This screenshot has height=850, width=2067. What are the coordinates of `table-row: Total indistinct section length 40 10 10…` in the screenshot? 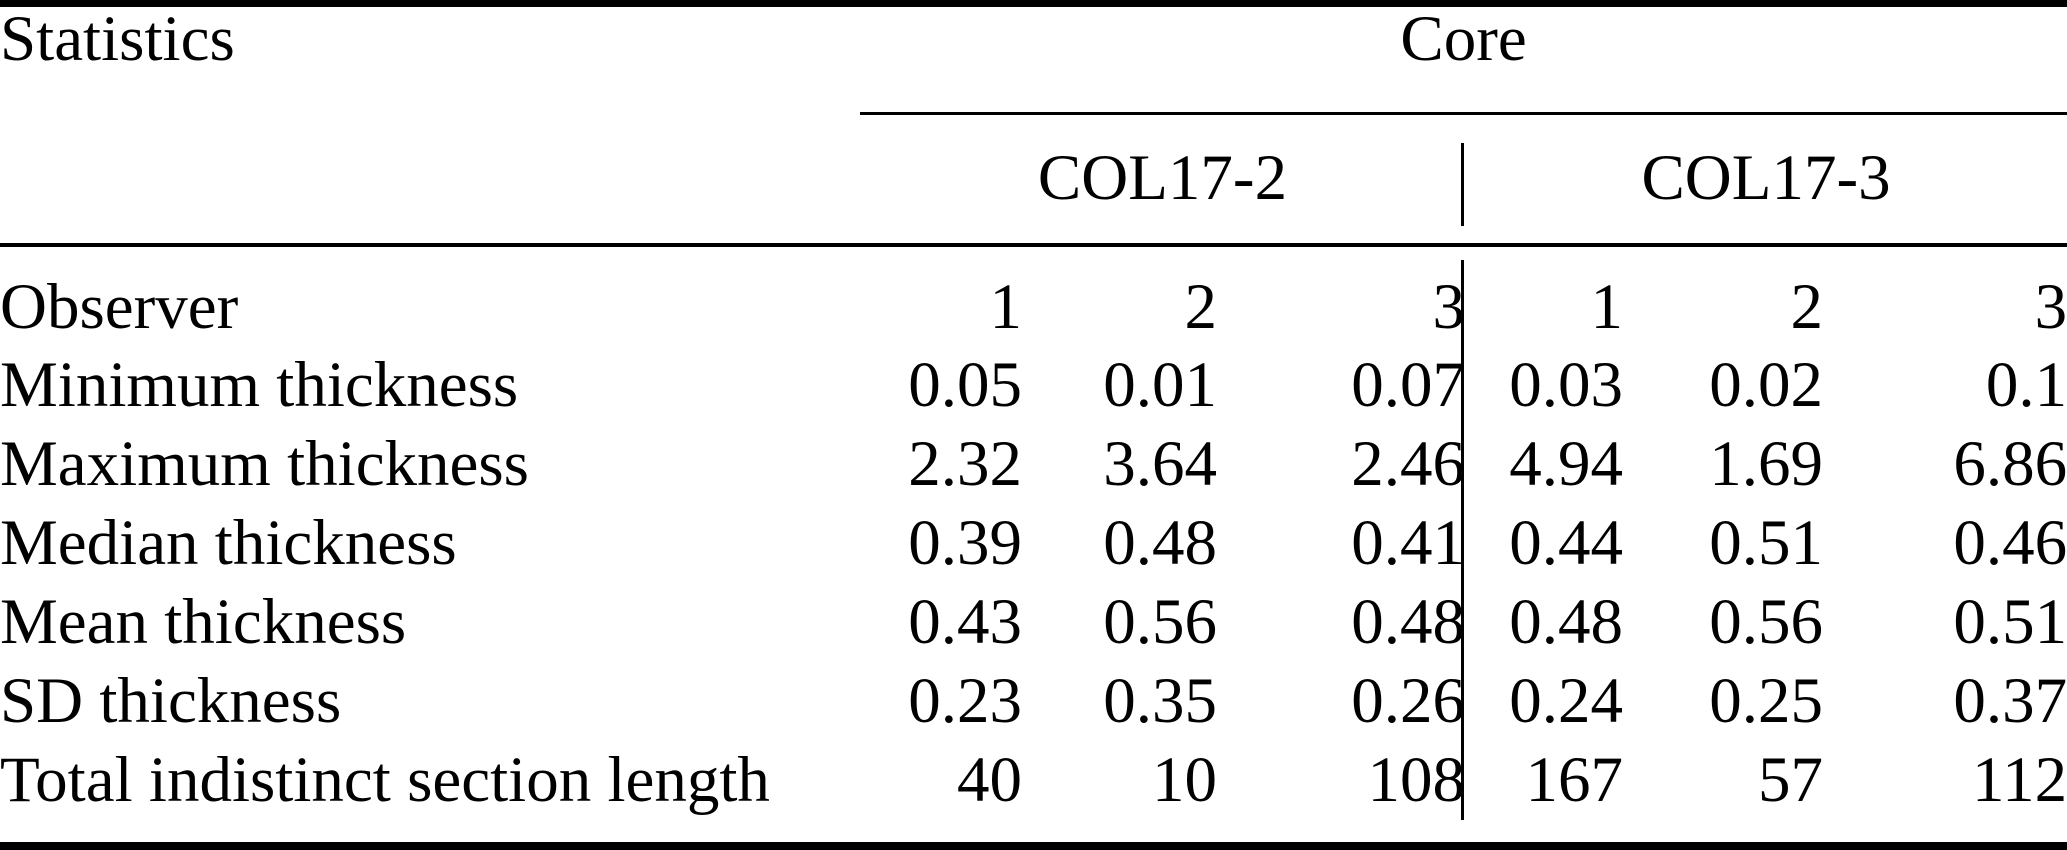 It's located at (1033, 780).